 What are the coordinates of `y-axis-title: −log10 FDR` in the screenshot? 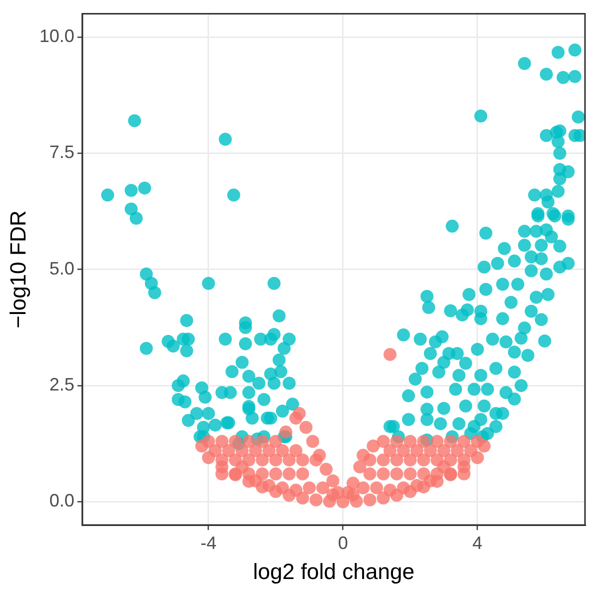 It's located at (17, 269).